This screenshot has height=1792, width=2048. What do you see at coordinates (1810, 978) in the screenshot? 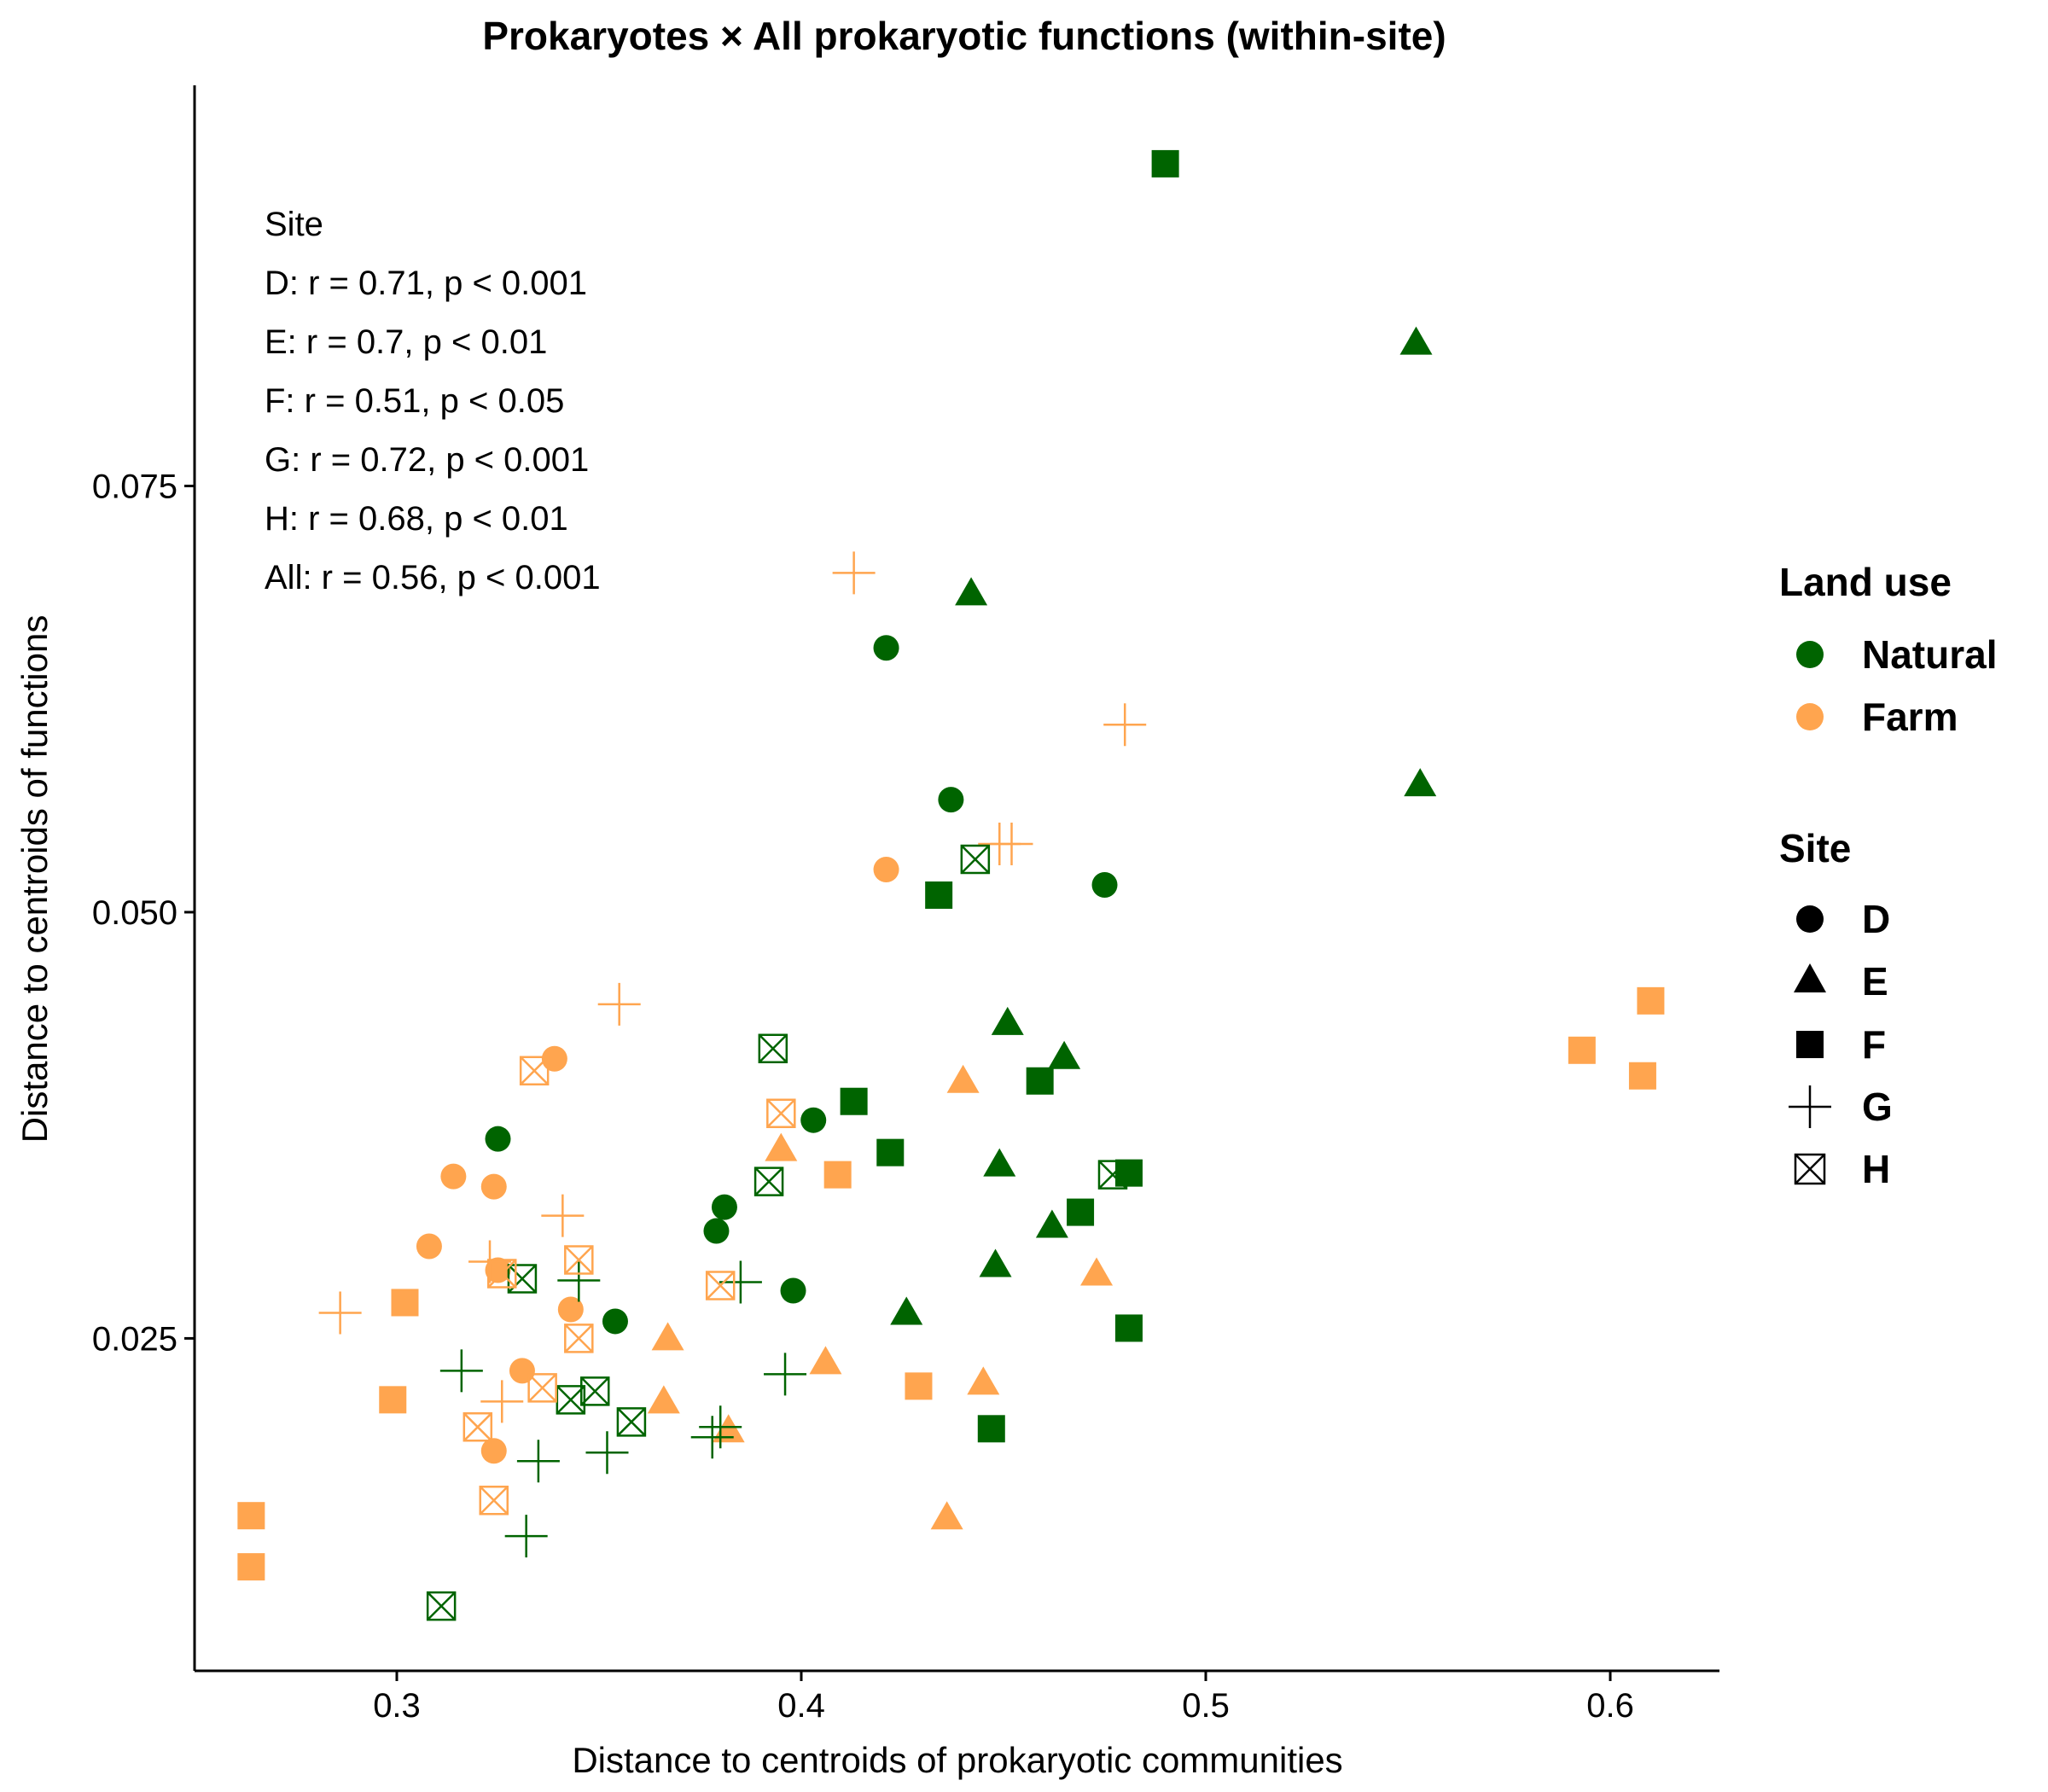
I see `legend-site-e-swatch` at bounding box center [1810, 978].